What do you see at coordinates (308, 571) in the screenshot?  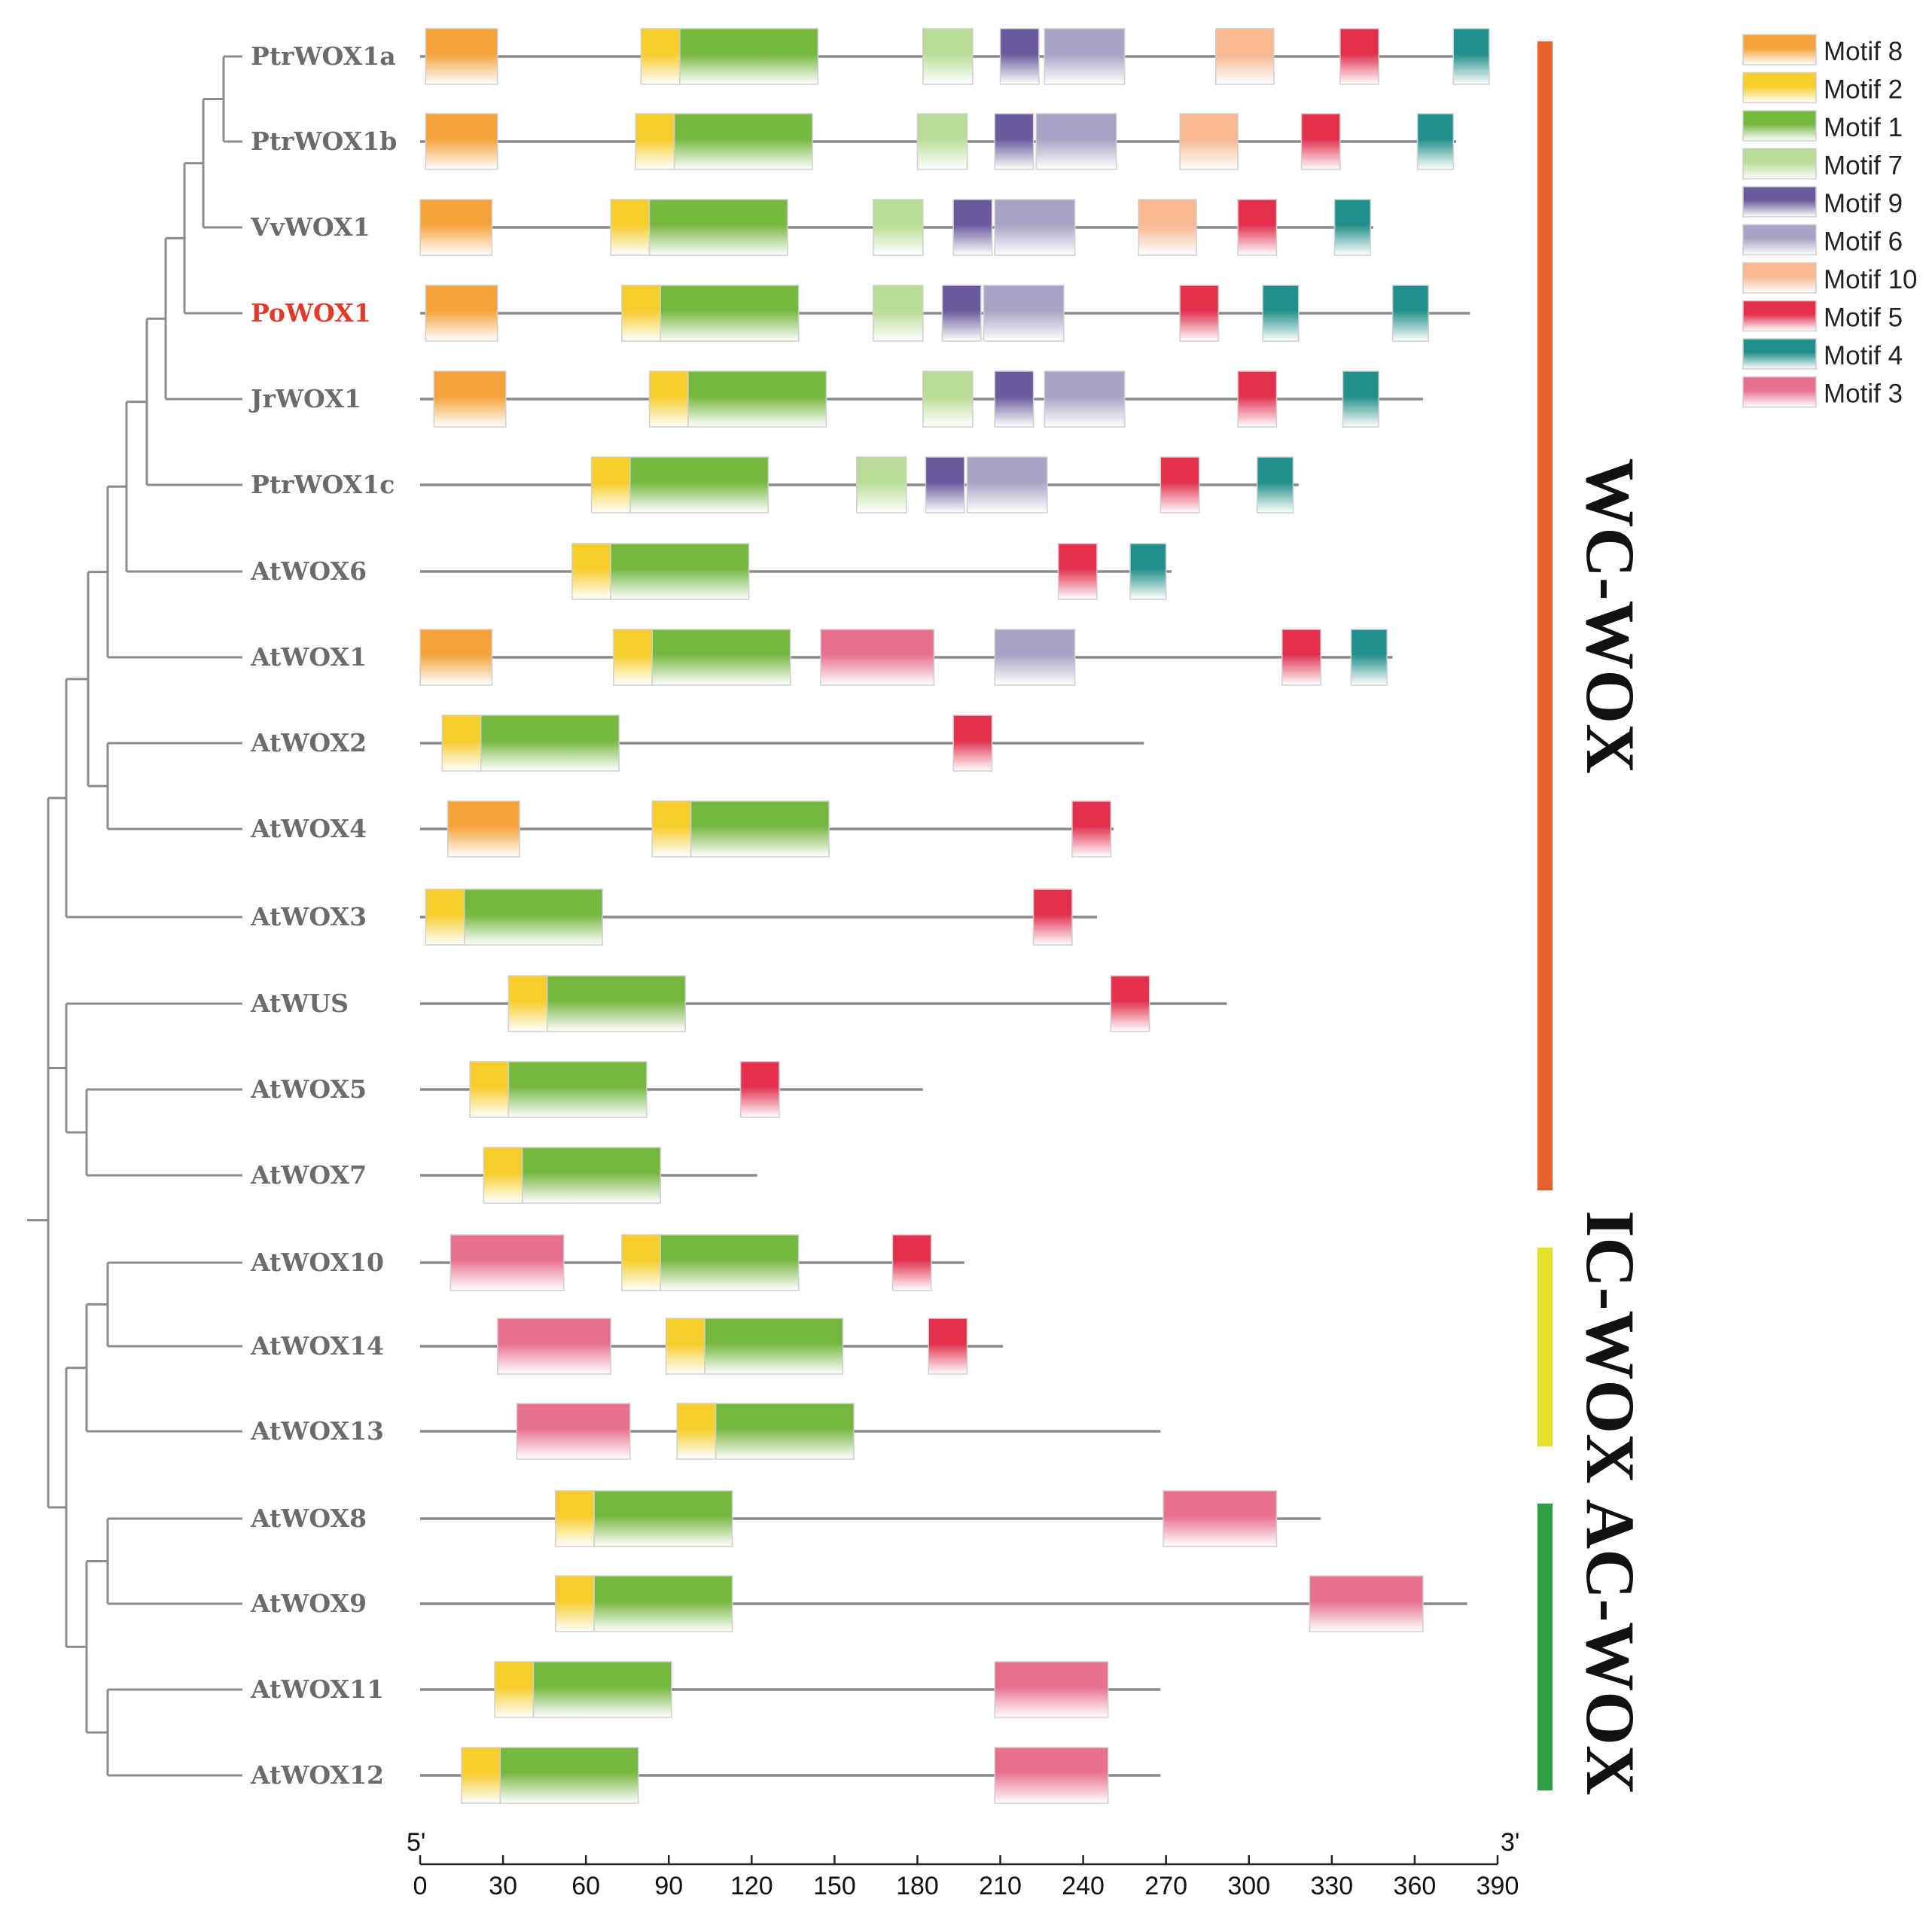 I see `gene-label: AtWOX6` at bounding box center [308, 571].